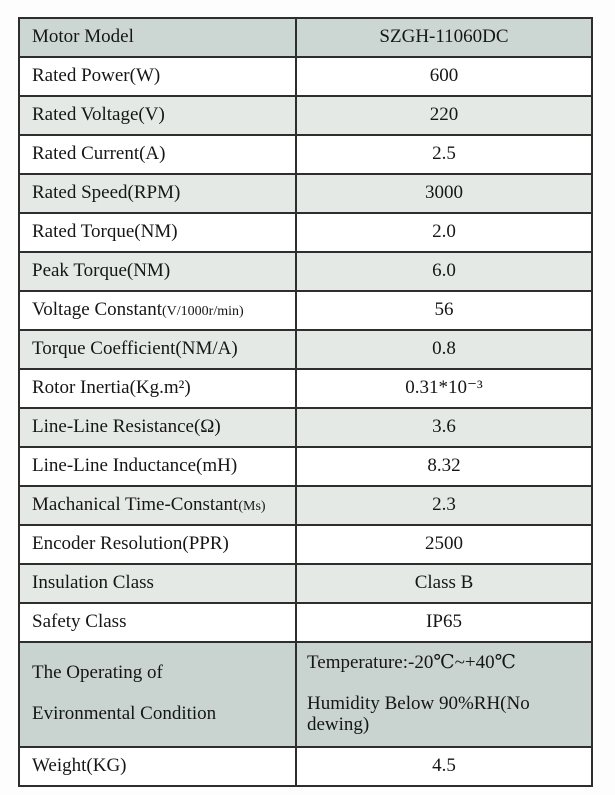  What do you see at coordinates (444, 388) in the screenshot?
I see `spec-value-cell: 0.31*10⁻³` at bounding box center [444, 388].